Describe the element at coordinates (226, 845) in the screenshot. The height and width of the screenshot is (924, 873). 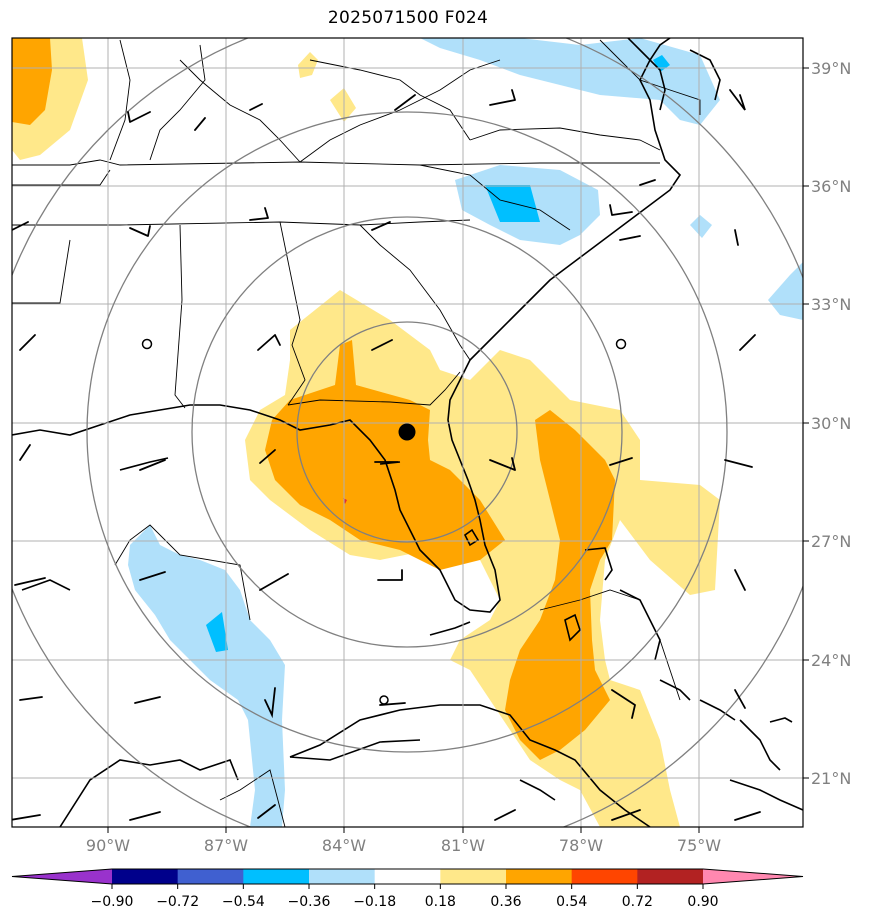
I see `lon-label-87: 87°W` at that location.